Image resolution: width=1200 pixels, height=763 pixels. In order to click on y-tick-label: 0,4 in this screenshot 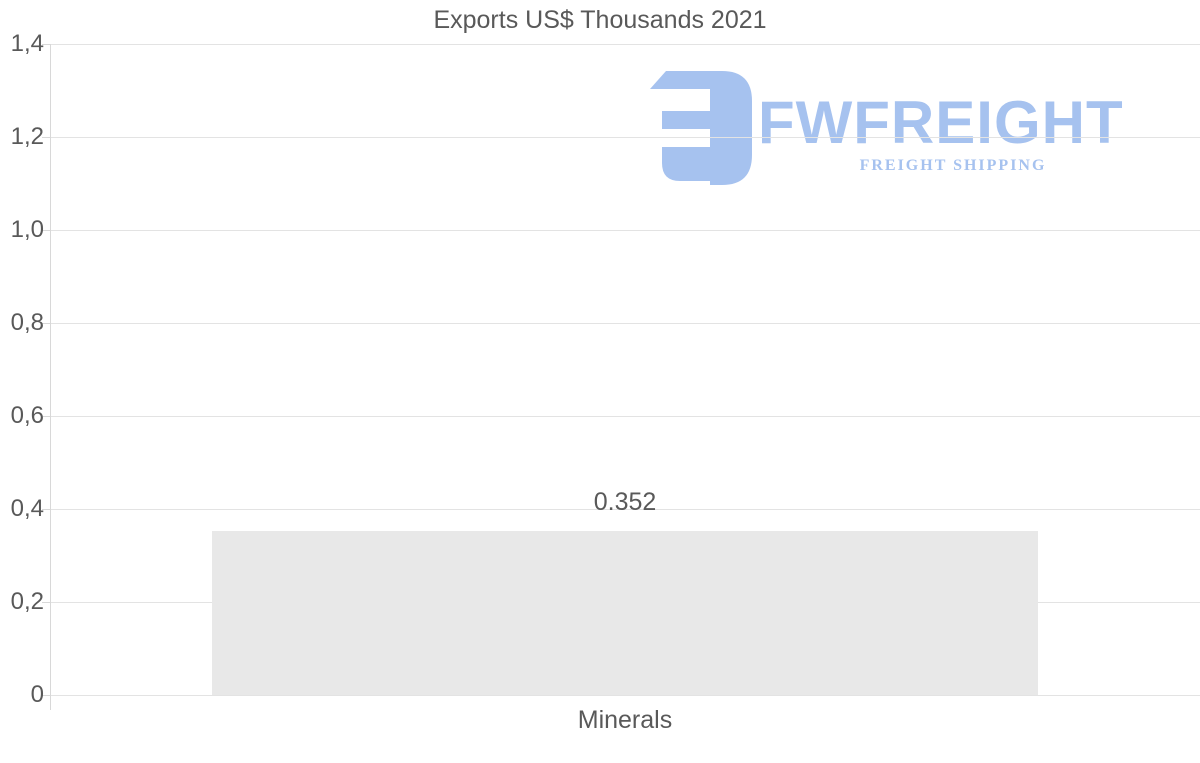, I will do `click(27, 508)`.